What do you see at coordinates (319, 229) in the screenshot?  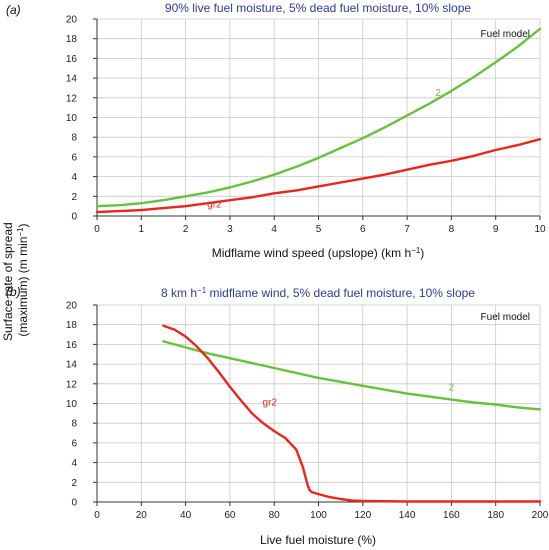 I see `panel-a-x-tick-label-5: 5` at bounding box center [319, 229].